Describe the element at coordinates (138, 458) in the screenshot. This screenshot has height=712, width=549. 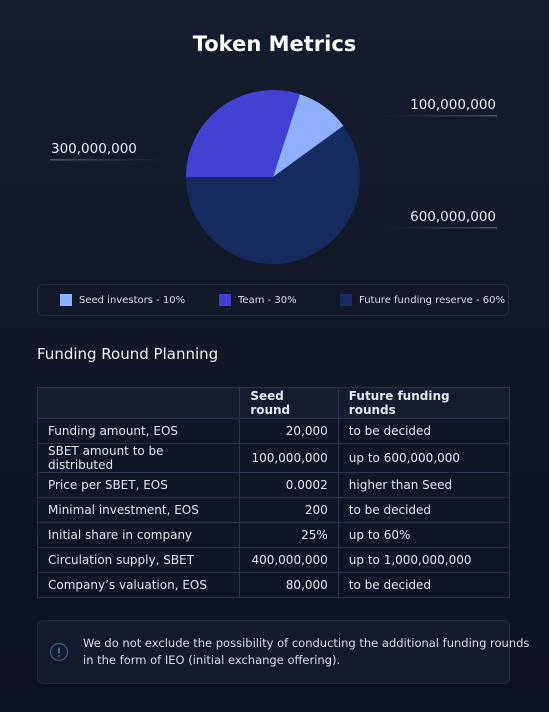
I see `table-cell: SBET amount to be distributed` at that location.